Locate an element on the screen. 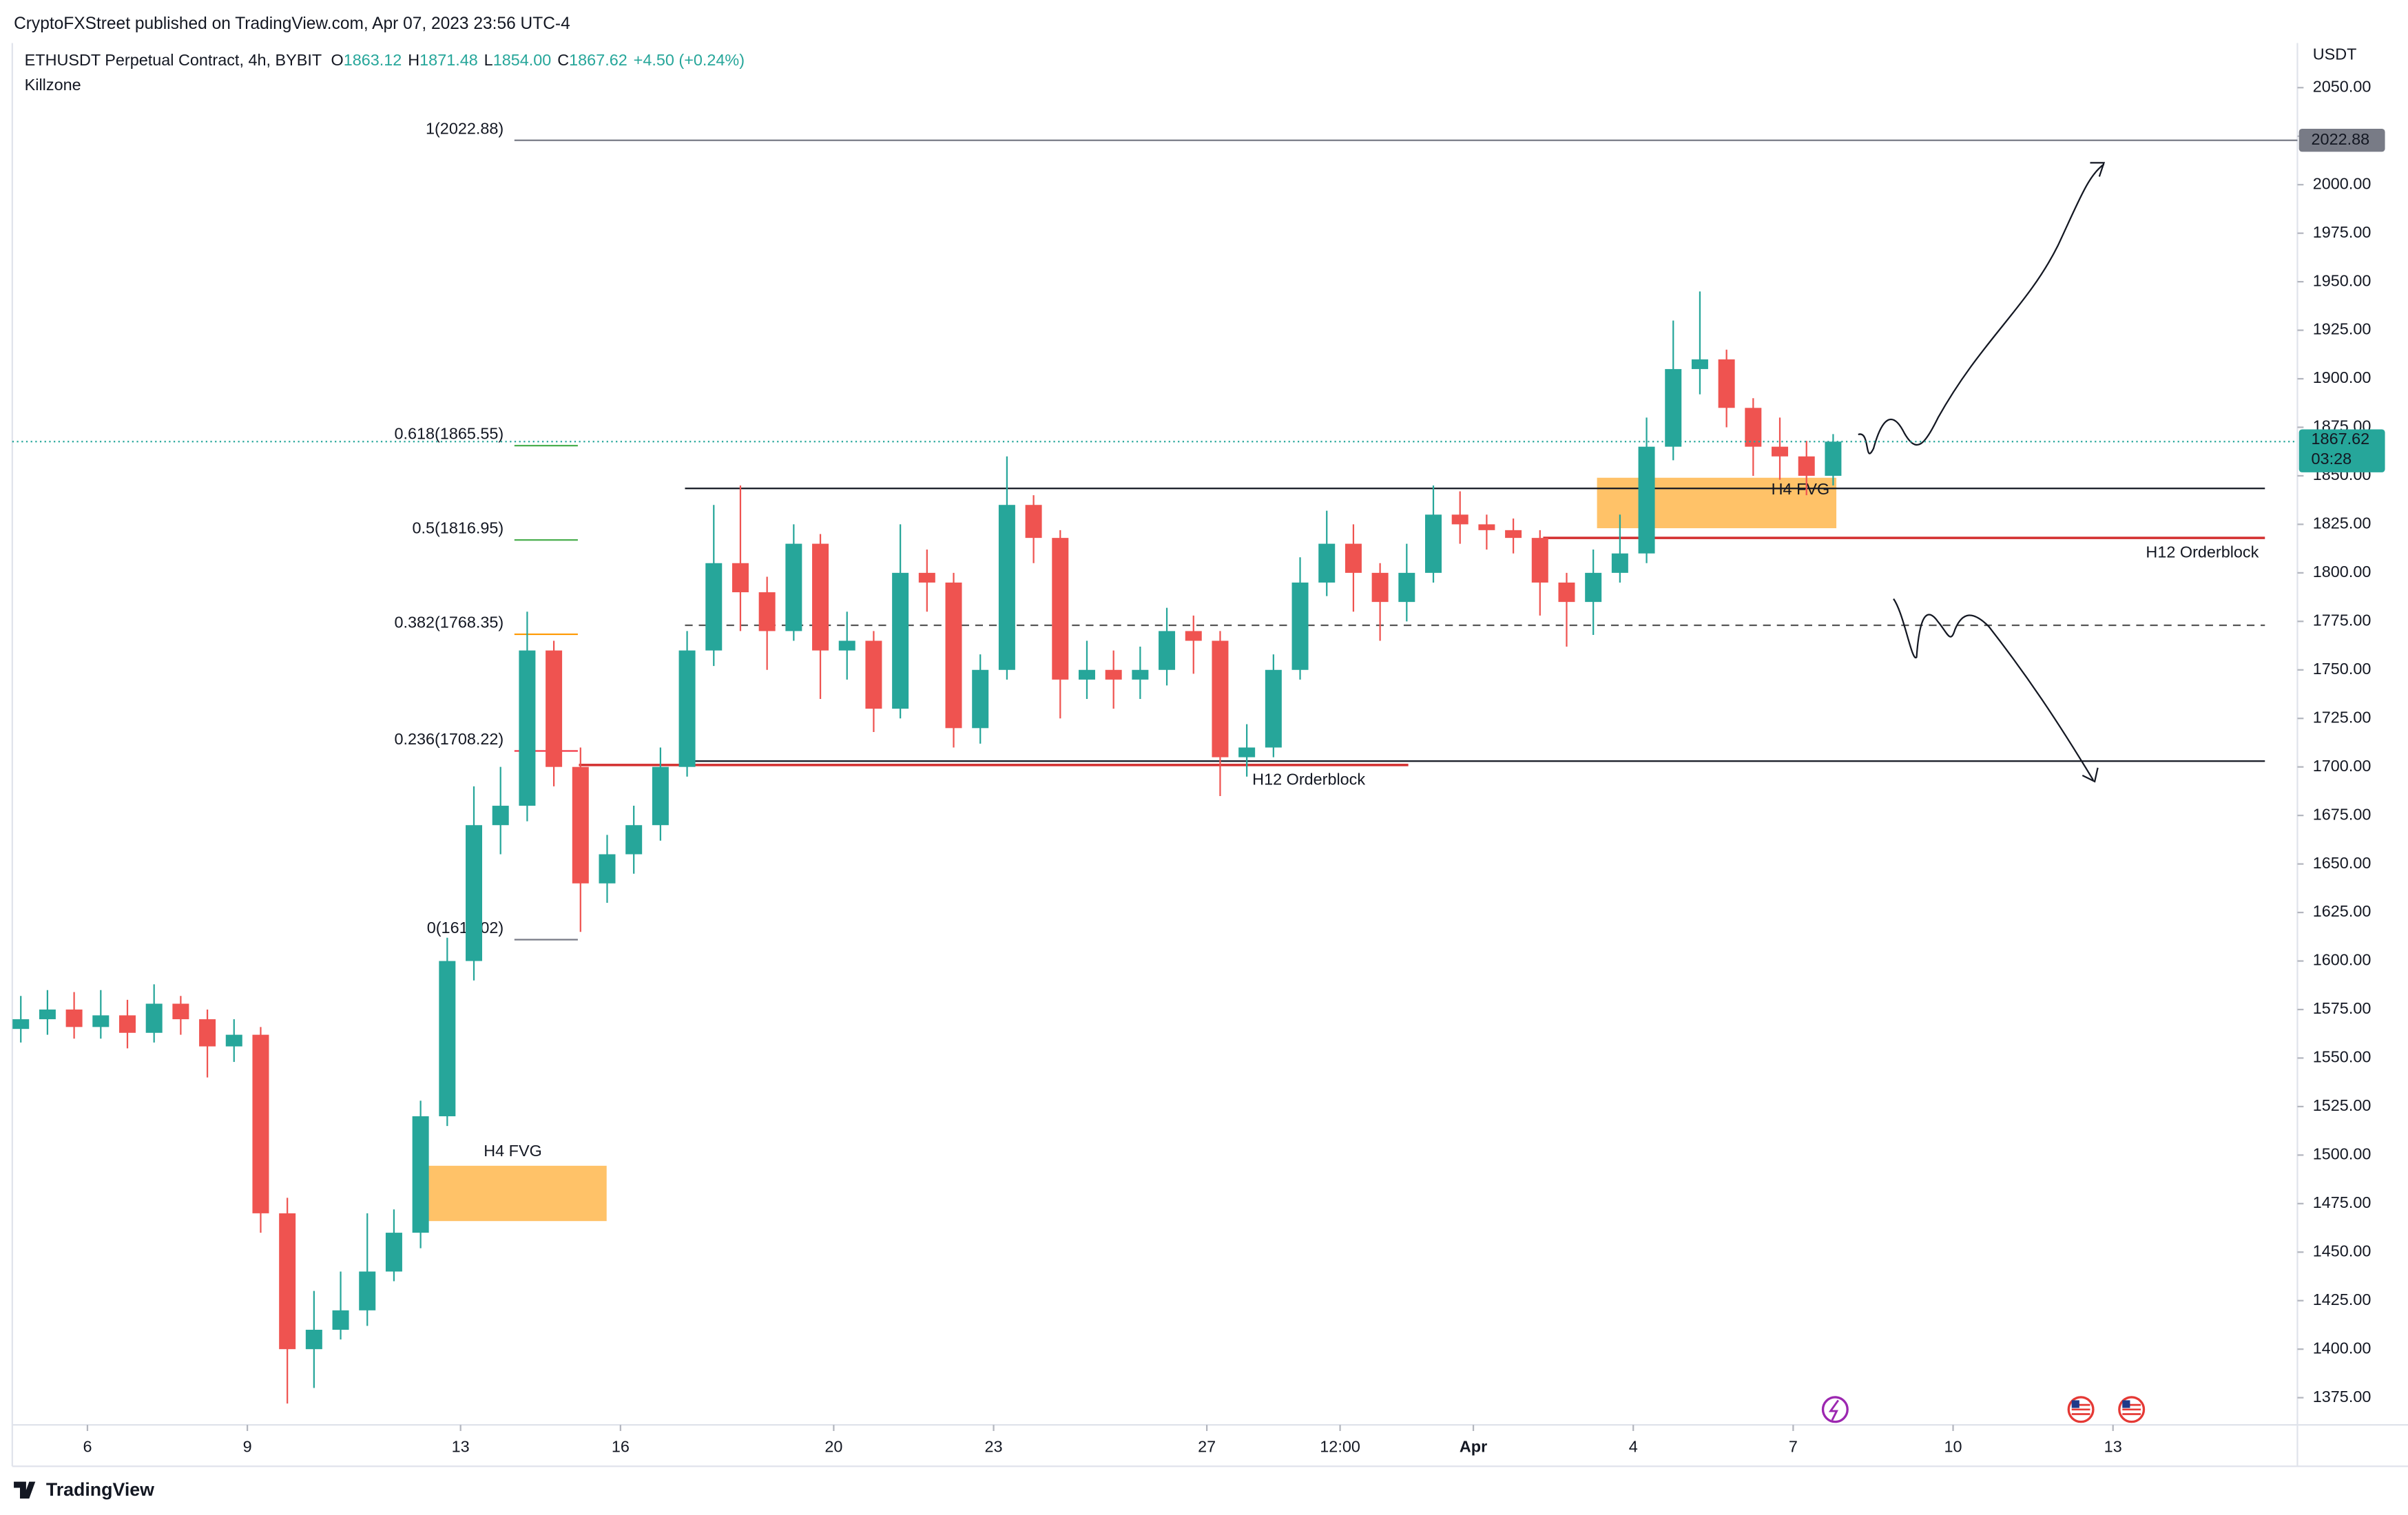 This screenshot has width=2408, height=1515. y-tick-label: 1700.00 is located at coordinates (2342, 766).